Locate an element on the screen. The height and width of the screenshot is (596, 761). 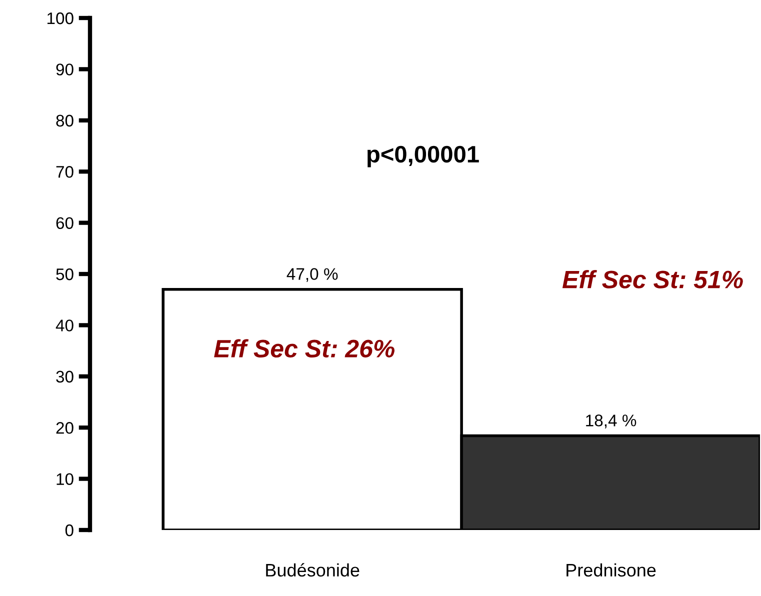
y-tick-label: 40 is located at coordinates (65, 326).